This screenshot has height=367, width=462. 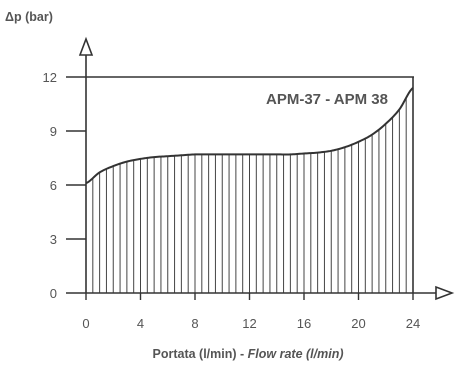 I want to click on y-axis-label: Δp (bar), so click(x=29, y=17).